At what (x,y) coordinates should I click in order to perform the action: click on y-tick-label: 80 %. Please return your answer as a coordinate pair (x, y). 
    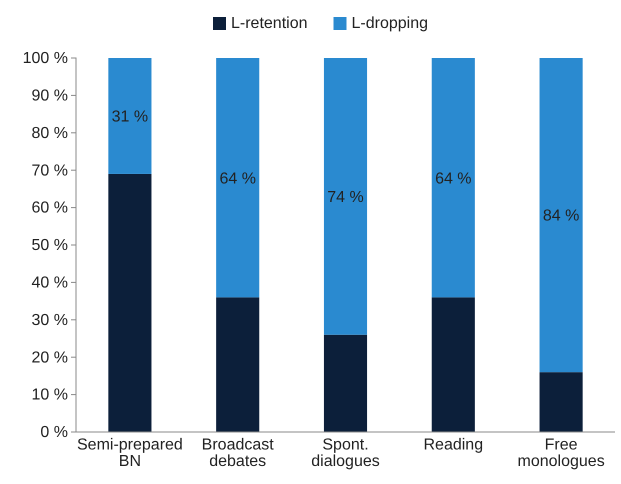
    Looking at the image, I should click on (50, 133).